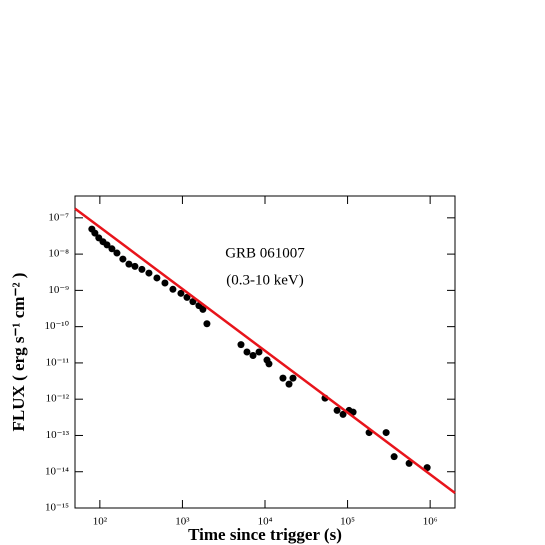 The height and width of the screenshot is (545, 545). Describe the element at coordinates (182, 522) in the screenshot. I see `x-tick-label: 10³` at that location.